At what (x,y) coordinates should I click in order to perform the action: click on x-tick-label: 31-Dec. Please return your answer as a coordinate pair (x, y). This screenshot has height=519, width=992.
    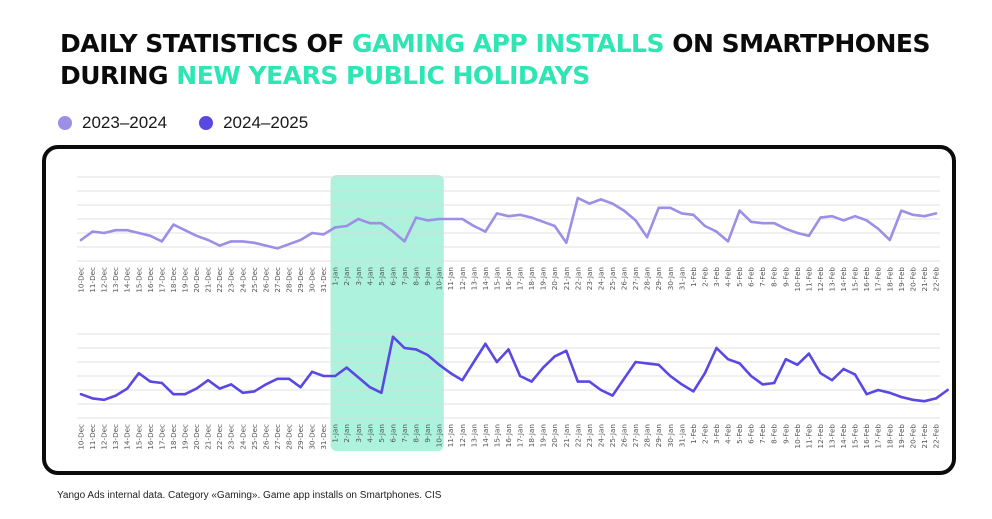
    Looking at the image, I should click on (323, 280).